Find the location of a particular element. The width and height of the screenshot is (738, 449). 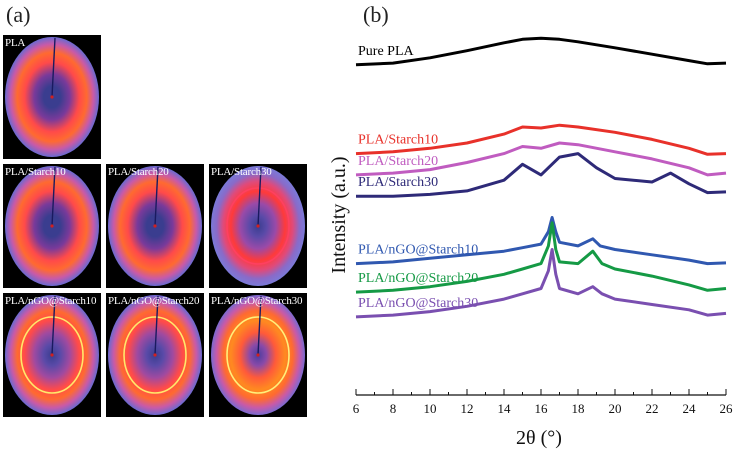

tile-label: PLA/nGO@Starch10 is located at coordinates (51, 301).